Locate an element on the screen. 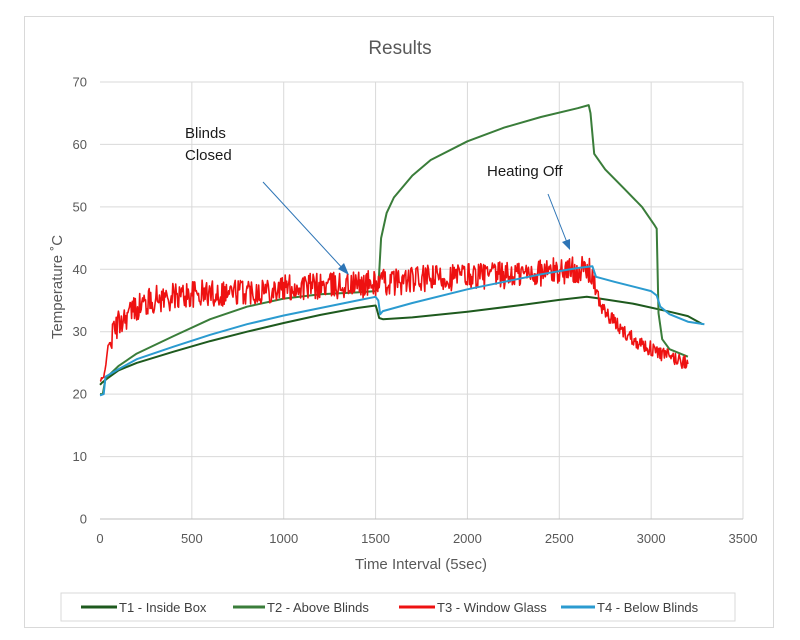 Image resolution: width=800 pixels, height=640 pixels. legend-item-t2: T2 - Above Blinds is located at coordinates (301, 607).